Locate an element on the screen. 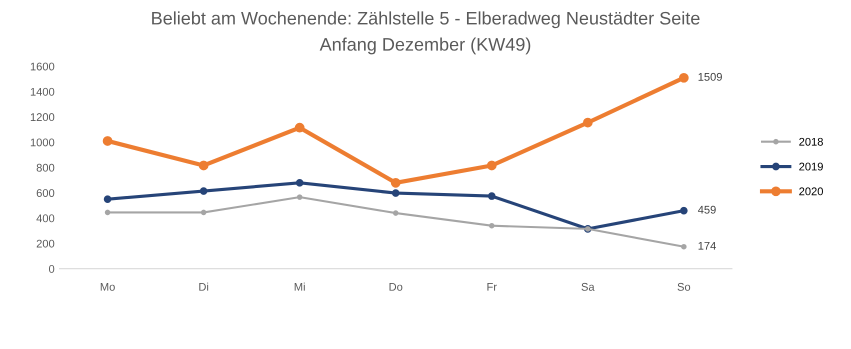 This screenshot has height=349, width=851. y-tick-label: 200 is located at coordinates (45, 244).